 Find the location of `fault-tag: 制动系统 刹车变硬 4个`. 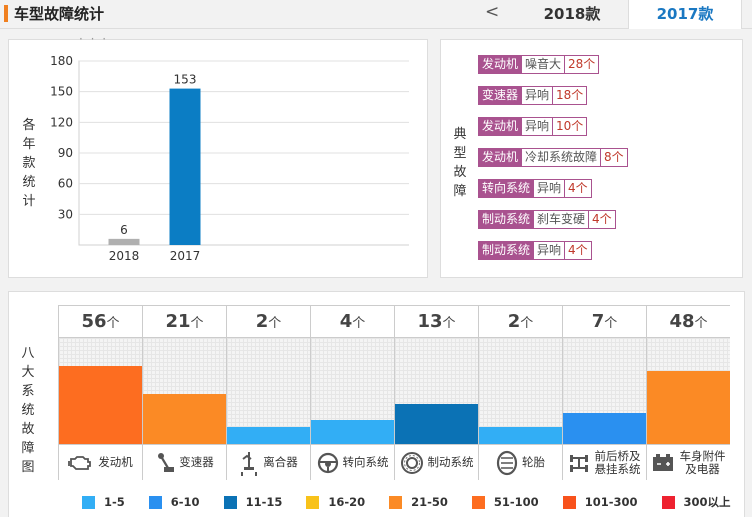

fault-tag: 制动系统 刹车变硬 4个 is located at coordinates (547, 219).